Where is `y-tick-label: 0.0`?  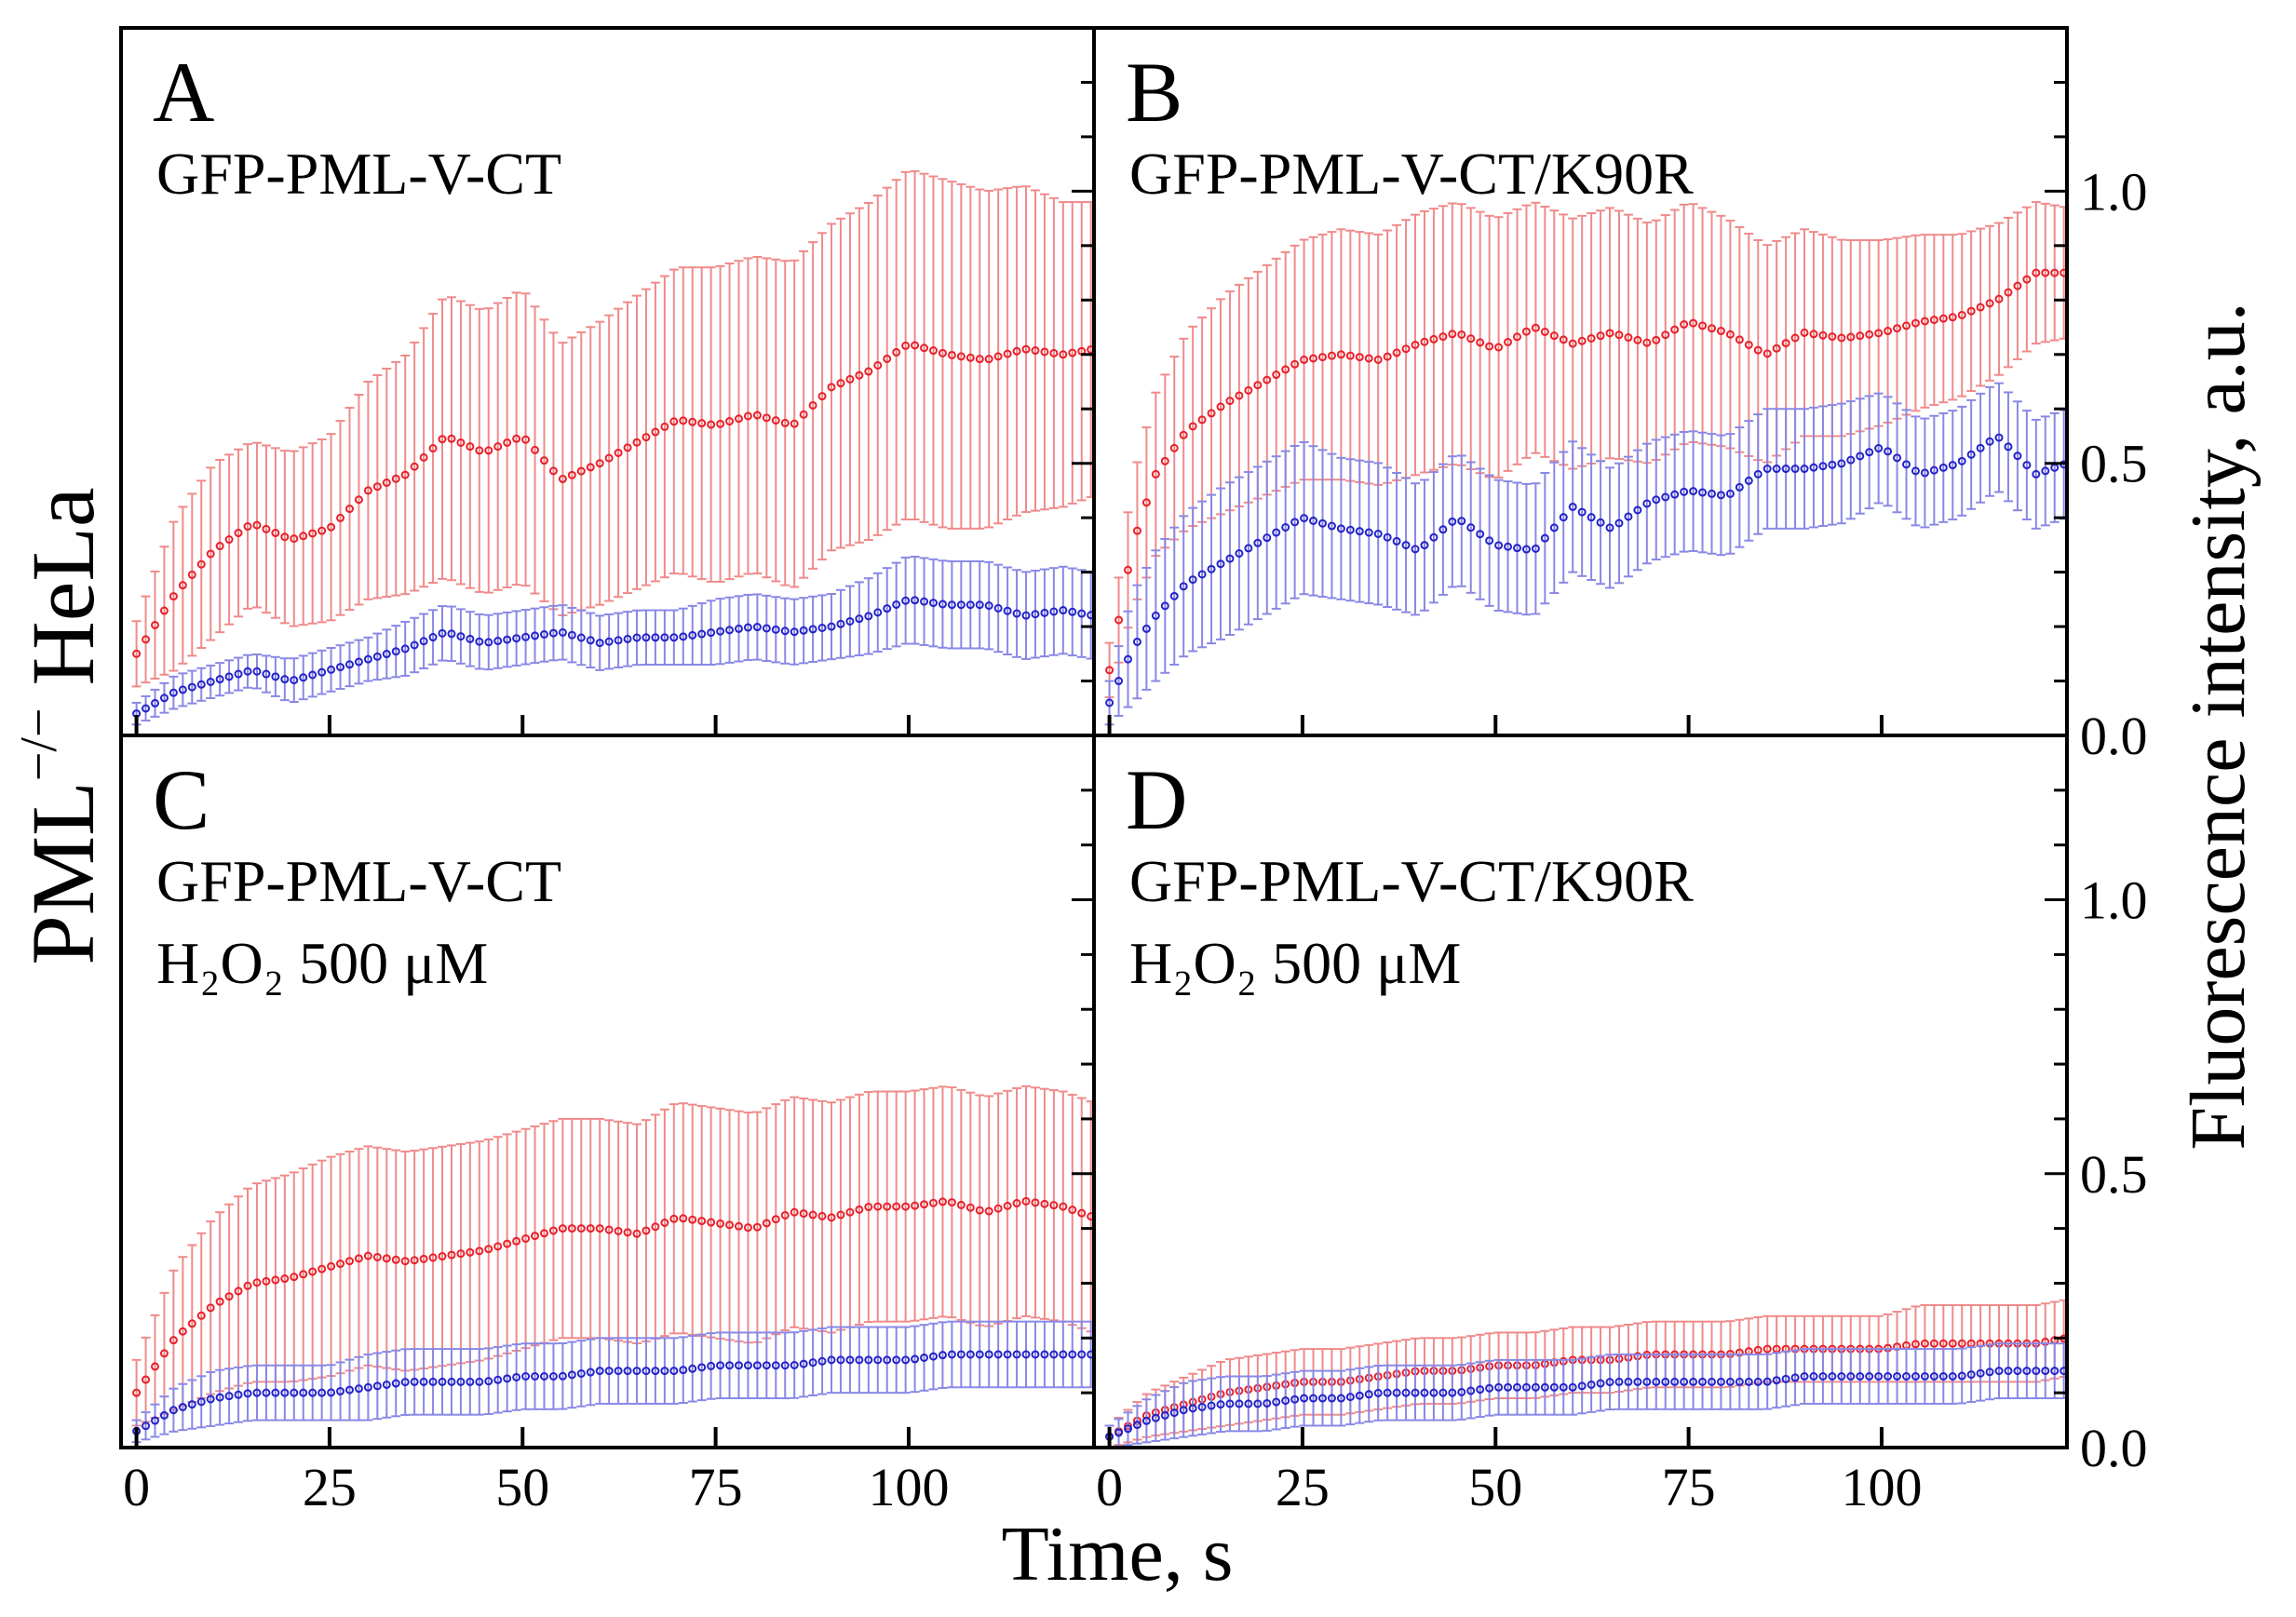
y-tick-label: 0.0 is located at coordinates (2114, 1448).